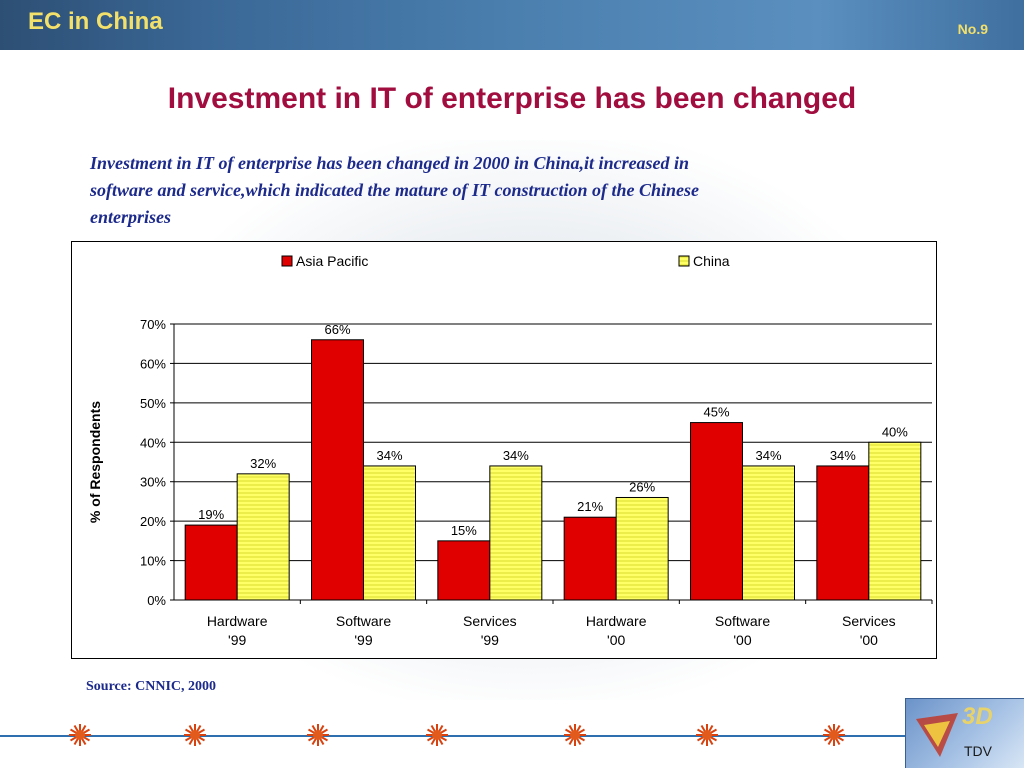 Image resolution: width=1024 pixels, height=768 pixels. I want to click on data-label: 40%, so click(895, 431).